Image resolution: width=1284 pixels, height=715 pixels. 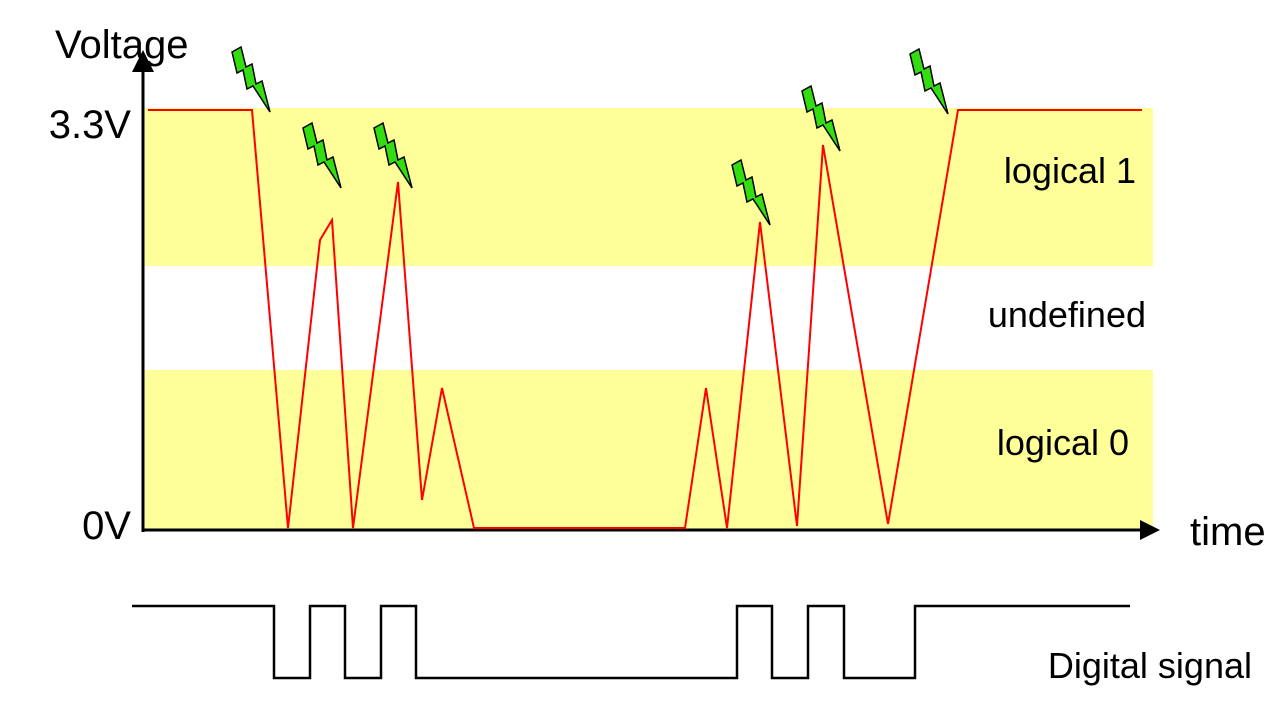 What do you see at coordinates (121, 45) in the screenshot?
I see `y-axis-label: Voltage` at bounding box center [121, 45].